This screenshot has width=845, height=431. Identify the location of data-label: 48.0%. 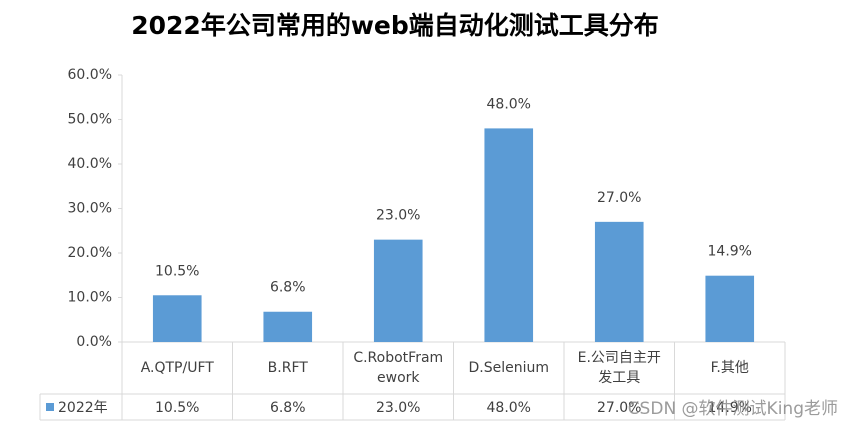
(509, 104).